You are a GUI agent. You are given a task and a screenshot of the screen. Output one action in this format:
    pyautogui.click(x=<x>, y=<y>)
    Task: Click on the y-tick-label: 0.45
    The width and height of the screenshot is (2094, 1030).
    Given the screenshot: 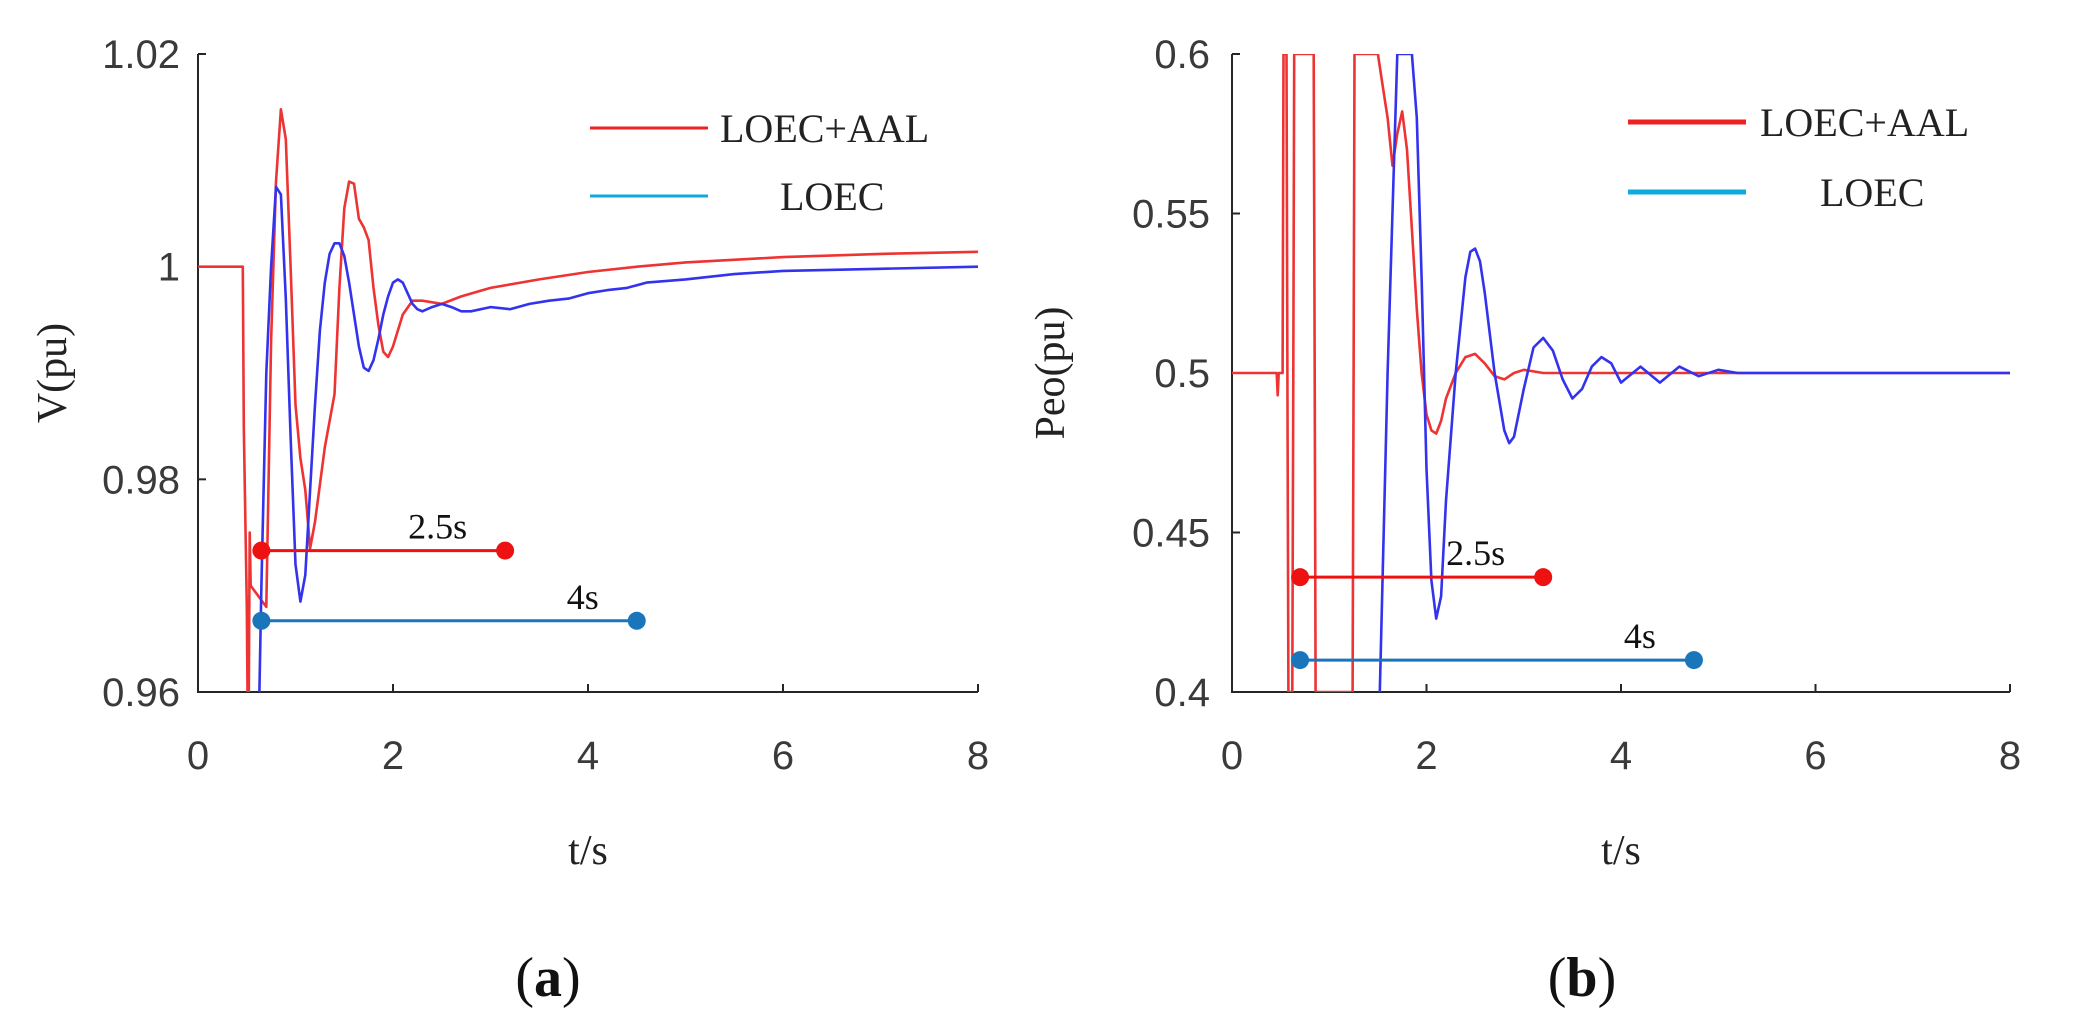 What is the action you would take?
    pyautogui.click(x=1171, y=534)
    